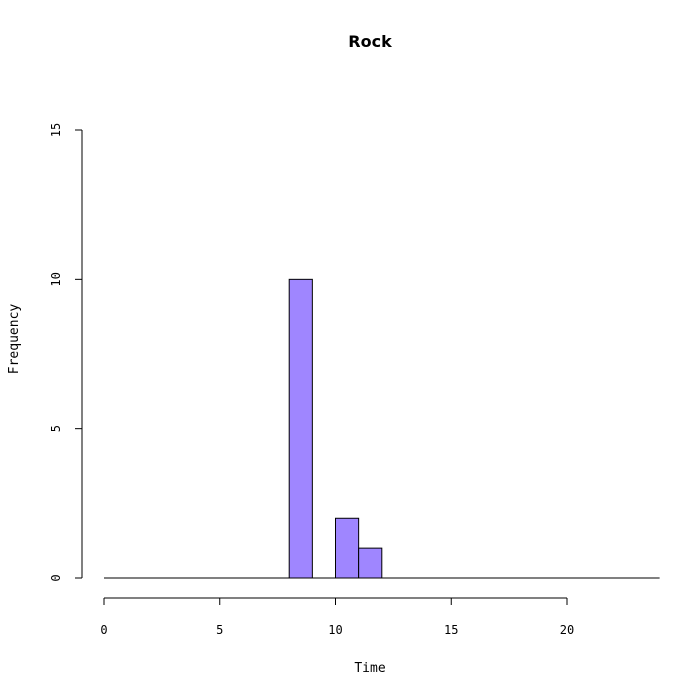 The height and width of the screenshot is (699, 699). What do you see at coordinates (335, 630) in the screenshot?
I see `x-tick-label-2: 10` at bounding box center [335, 630].